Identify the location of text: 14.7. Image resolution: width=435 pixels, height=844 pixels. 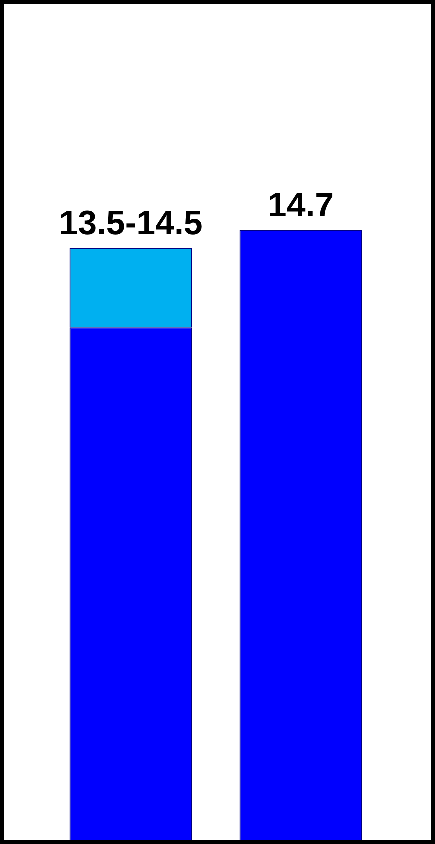
(301, 205).